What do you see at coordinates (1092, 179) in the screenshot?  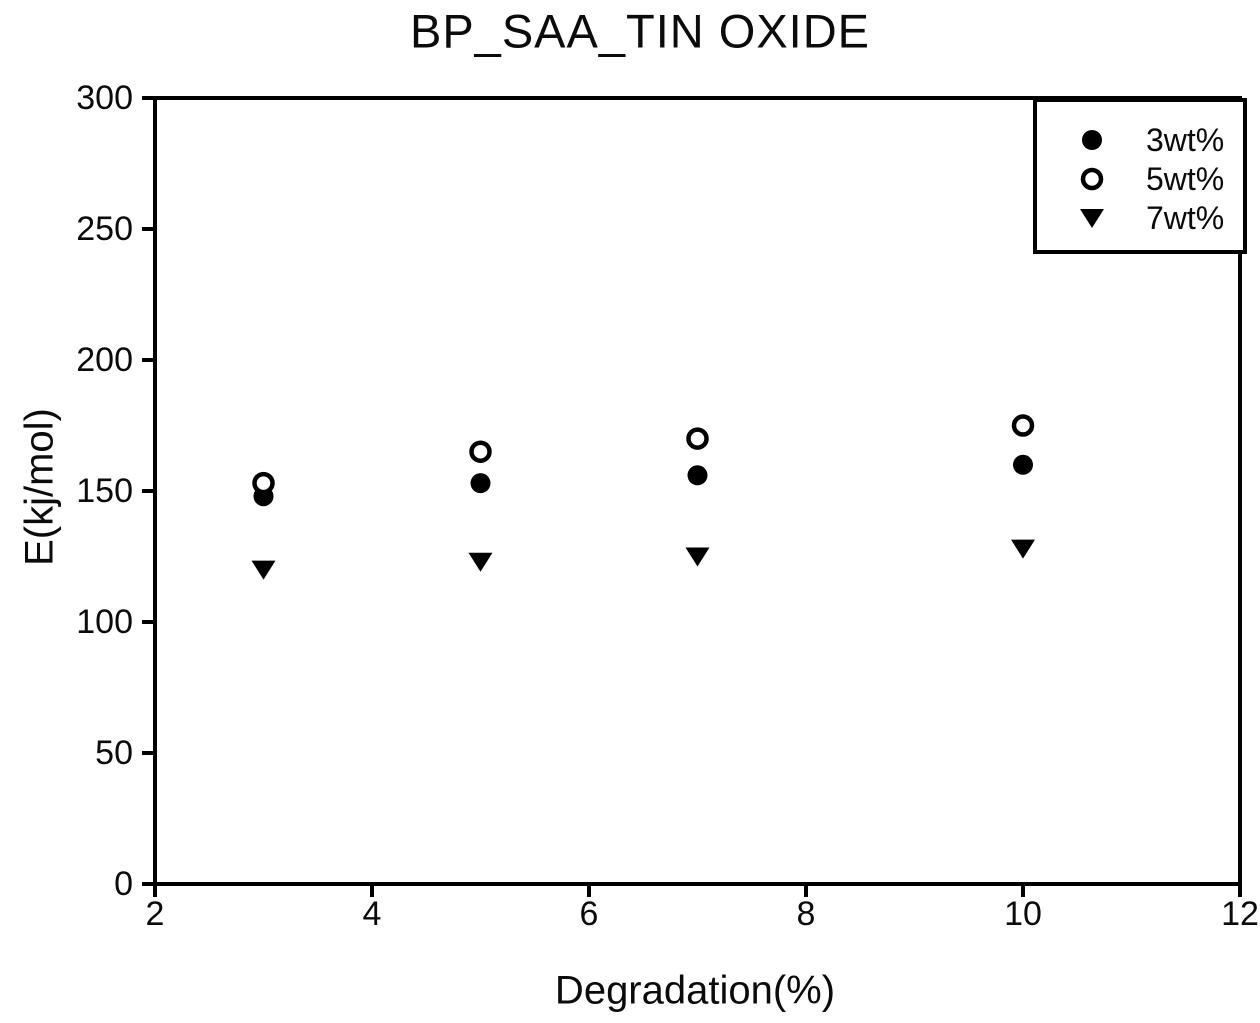 I see `legend-marker-5wt%` at bounding box center [1092, 179].